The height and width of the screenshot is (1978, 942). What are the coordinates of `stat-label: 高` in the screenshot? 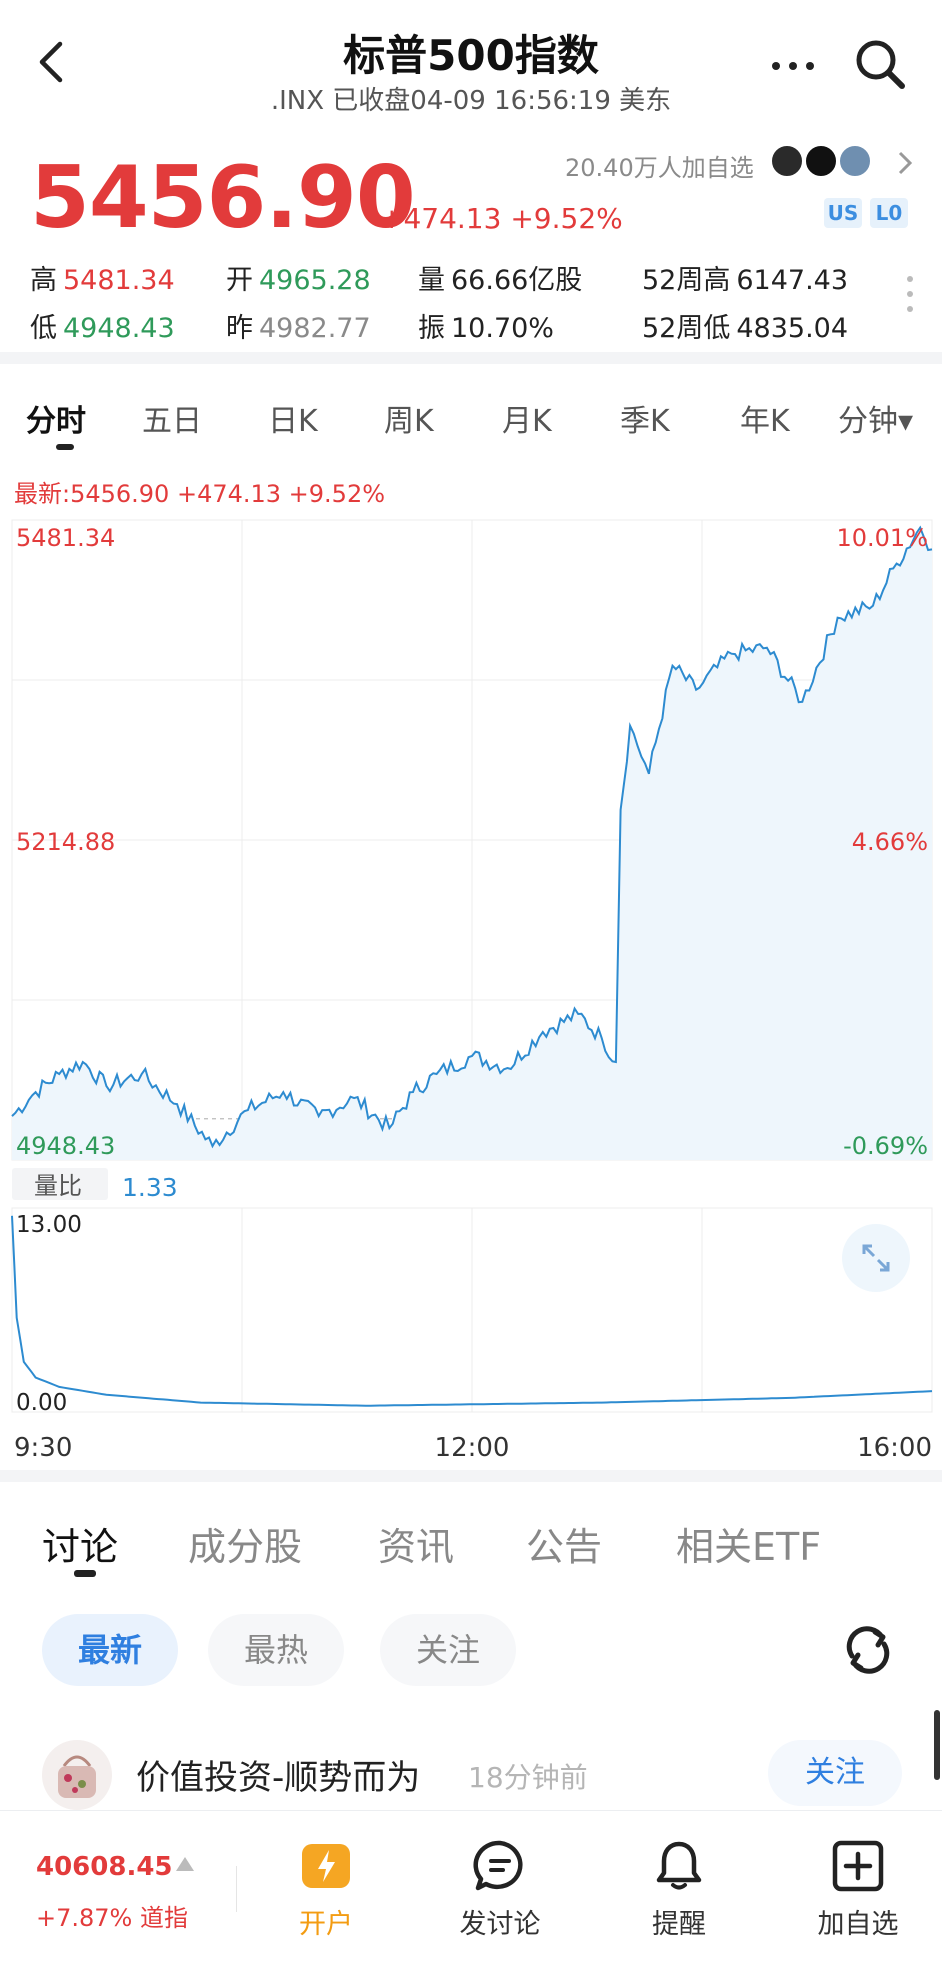 It's located at (43, 280).